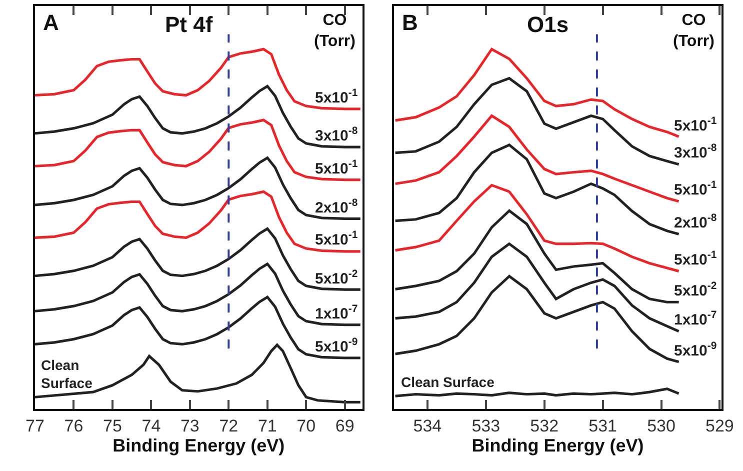 The height and width of the screenshot is (471, 743). Describe the element at coordinates (548, 24) in the screenshot. I see `text: O1s` at that location.